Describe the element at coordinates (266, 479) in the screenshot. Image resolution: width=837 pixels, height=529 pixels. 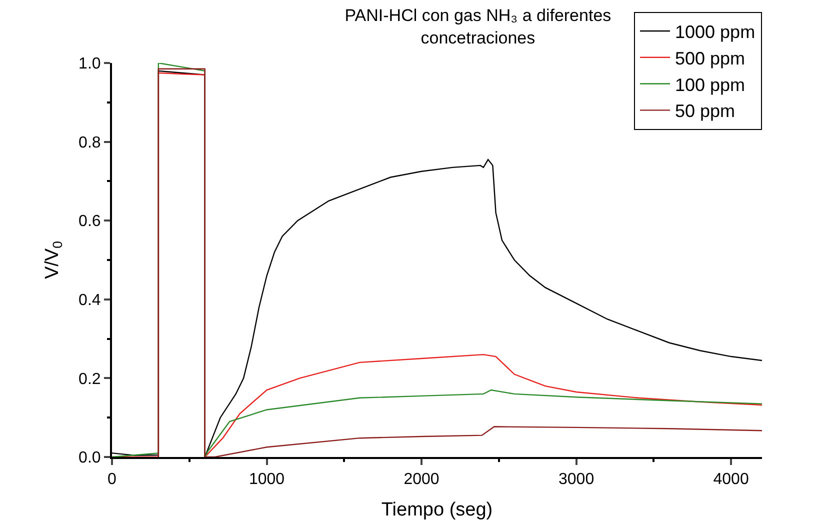
I see `x-tick-label: 1000` at that location.